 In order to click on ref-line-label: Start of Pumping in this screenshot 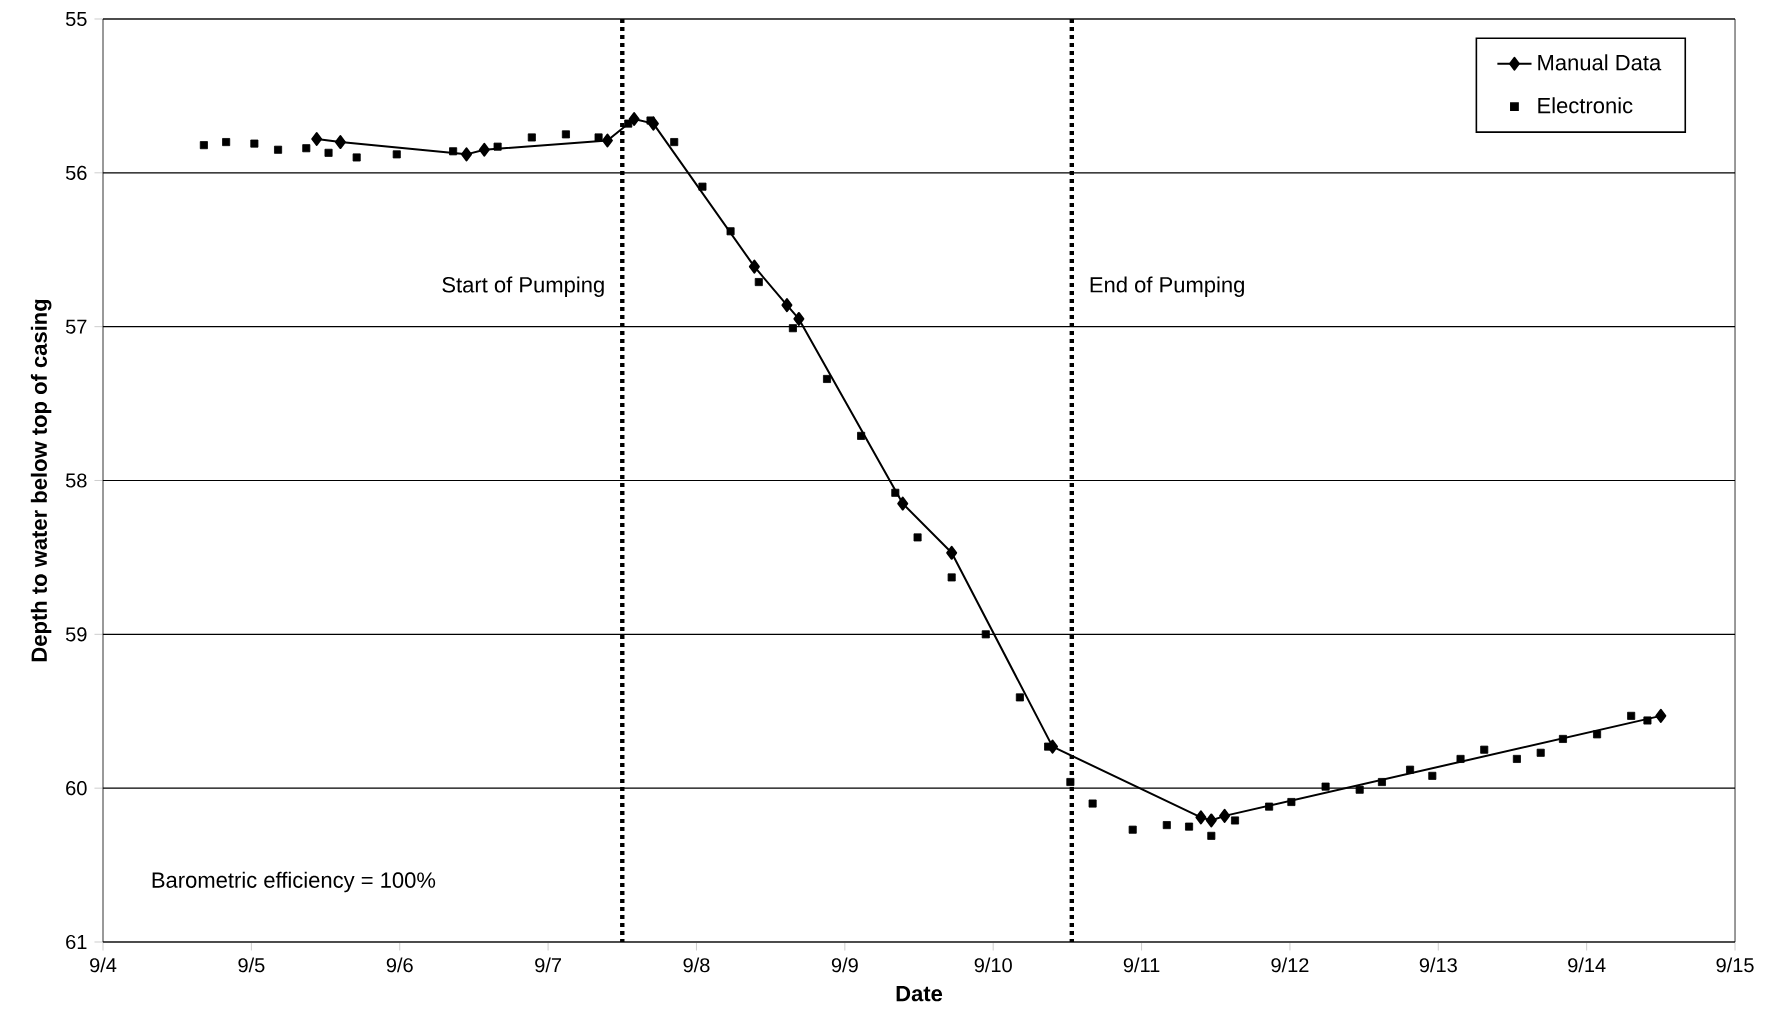, I will do `click(523, 286)`.